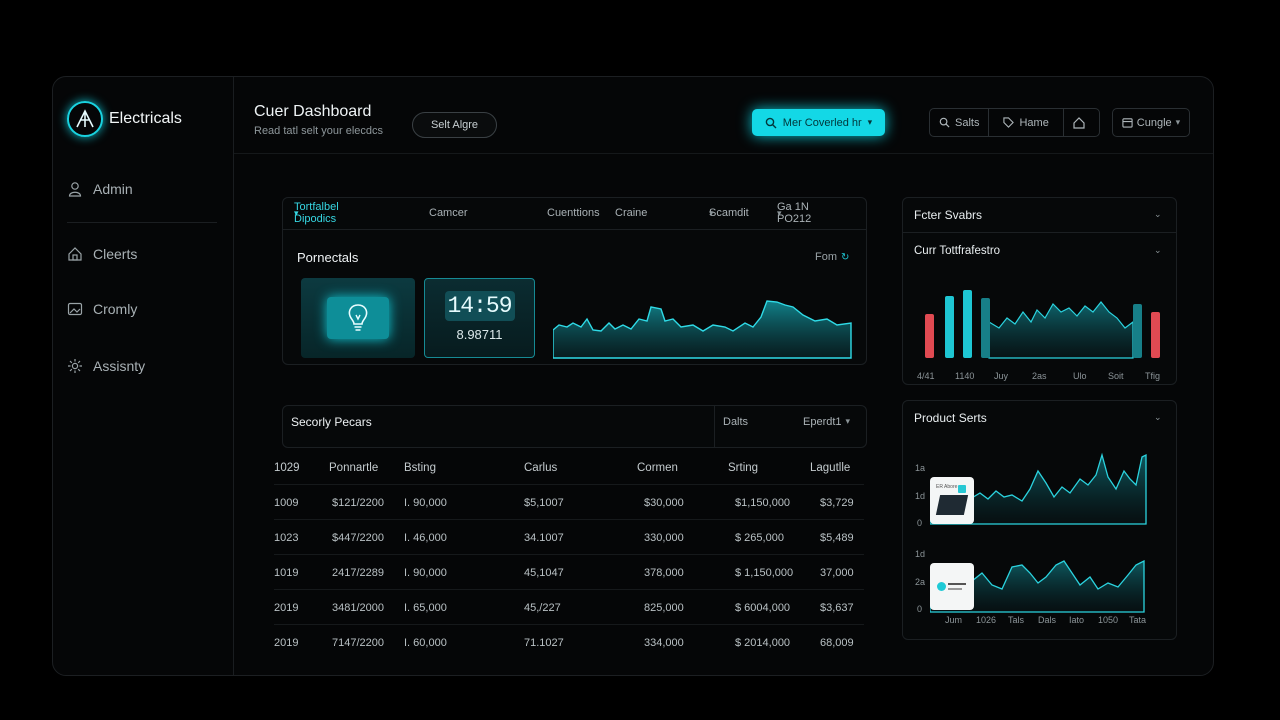  Describe the element at coordinates (358, 643) in the screenshot. I see `table-cell: 7147/2200` at that location.